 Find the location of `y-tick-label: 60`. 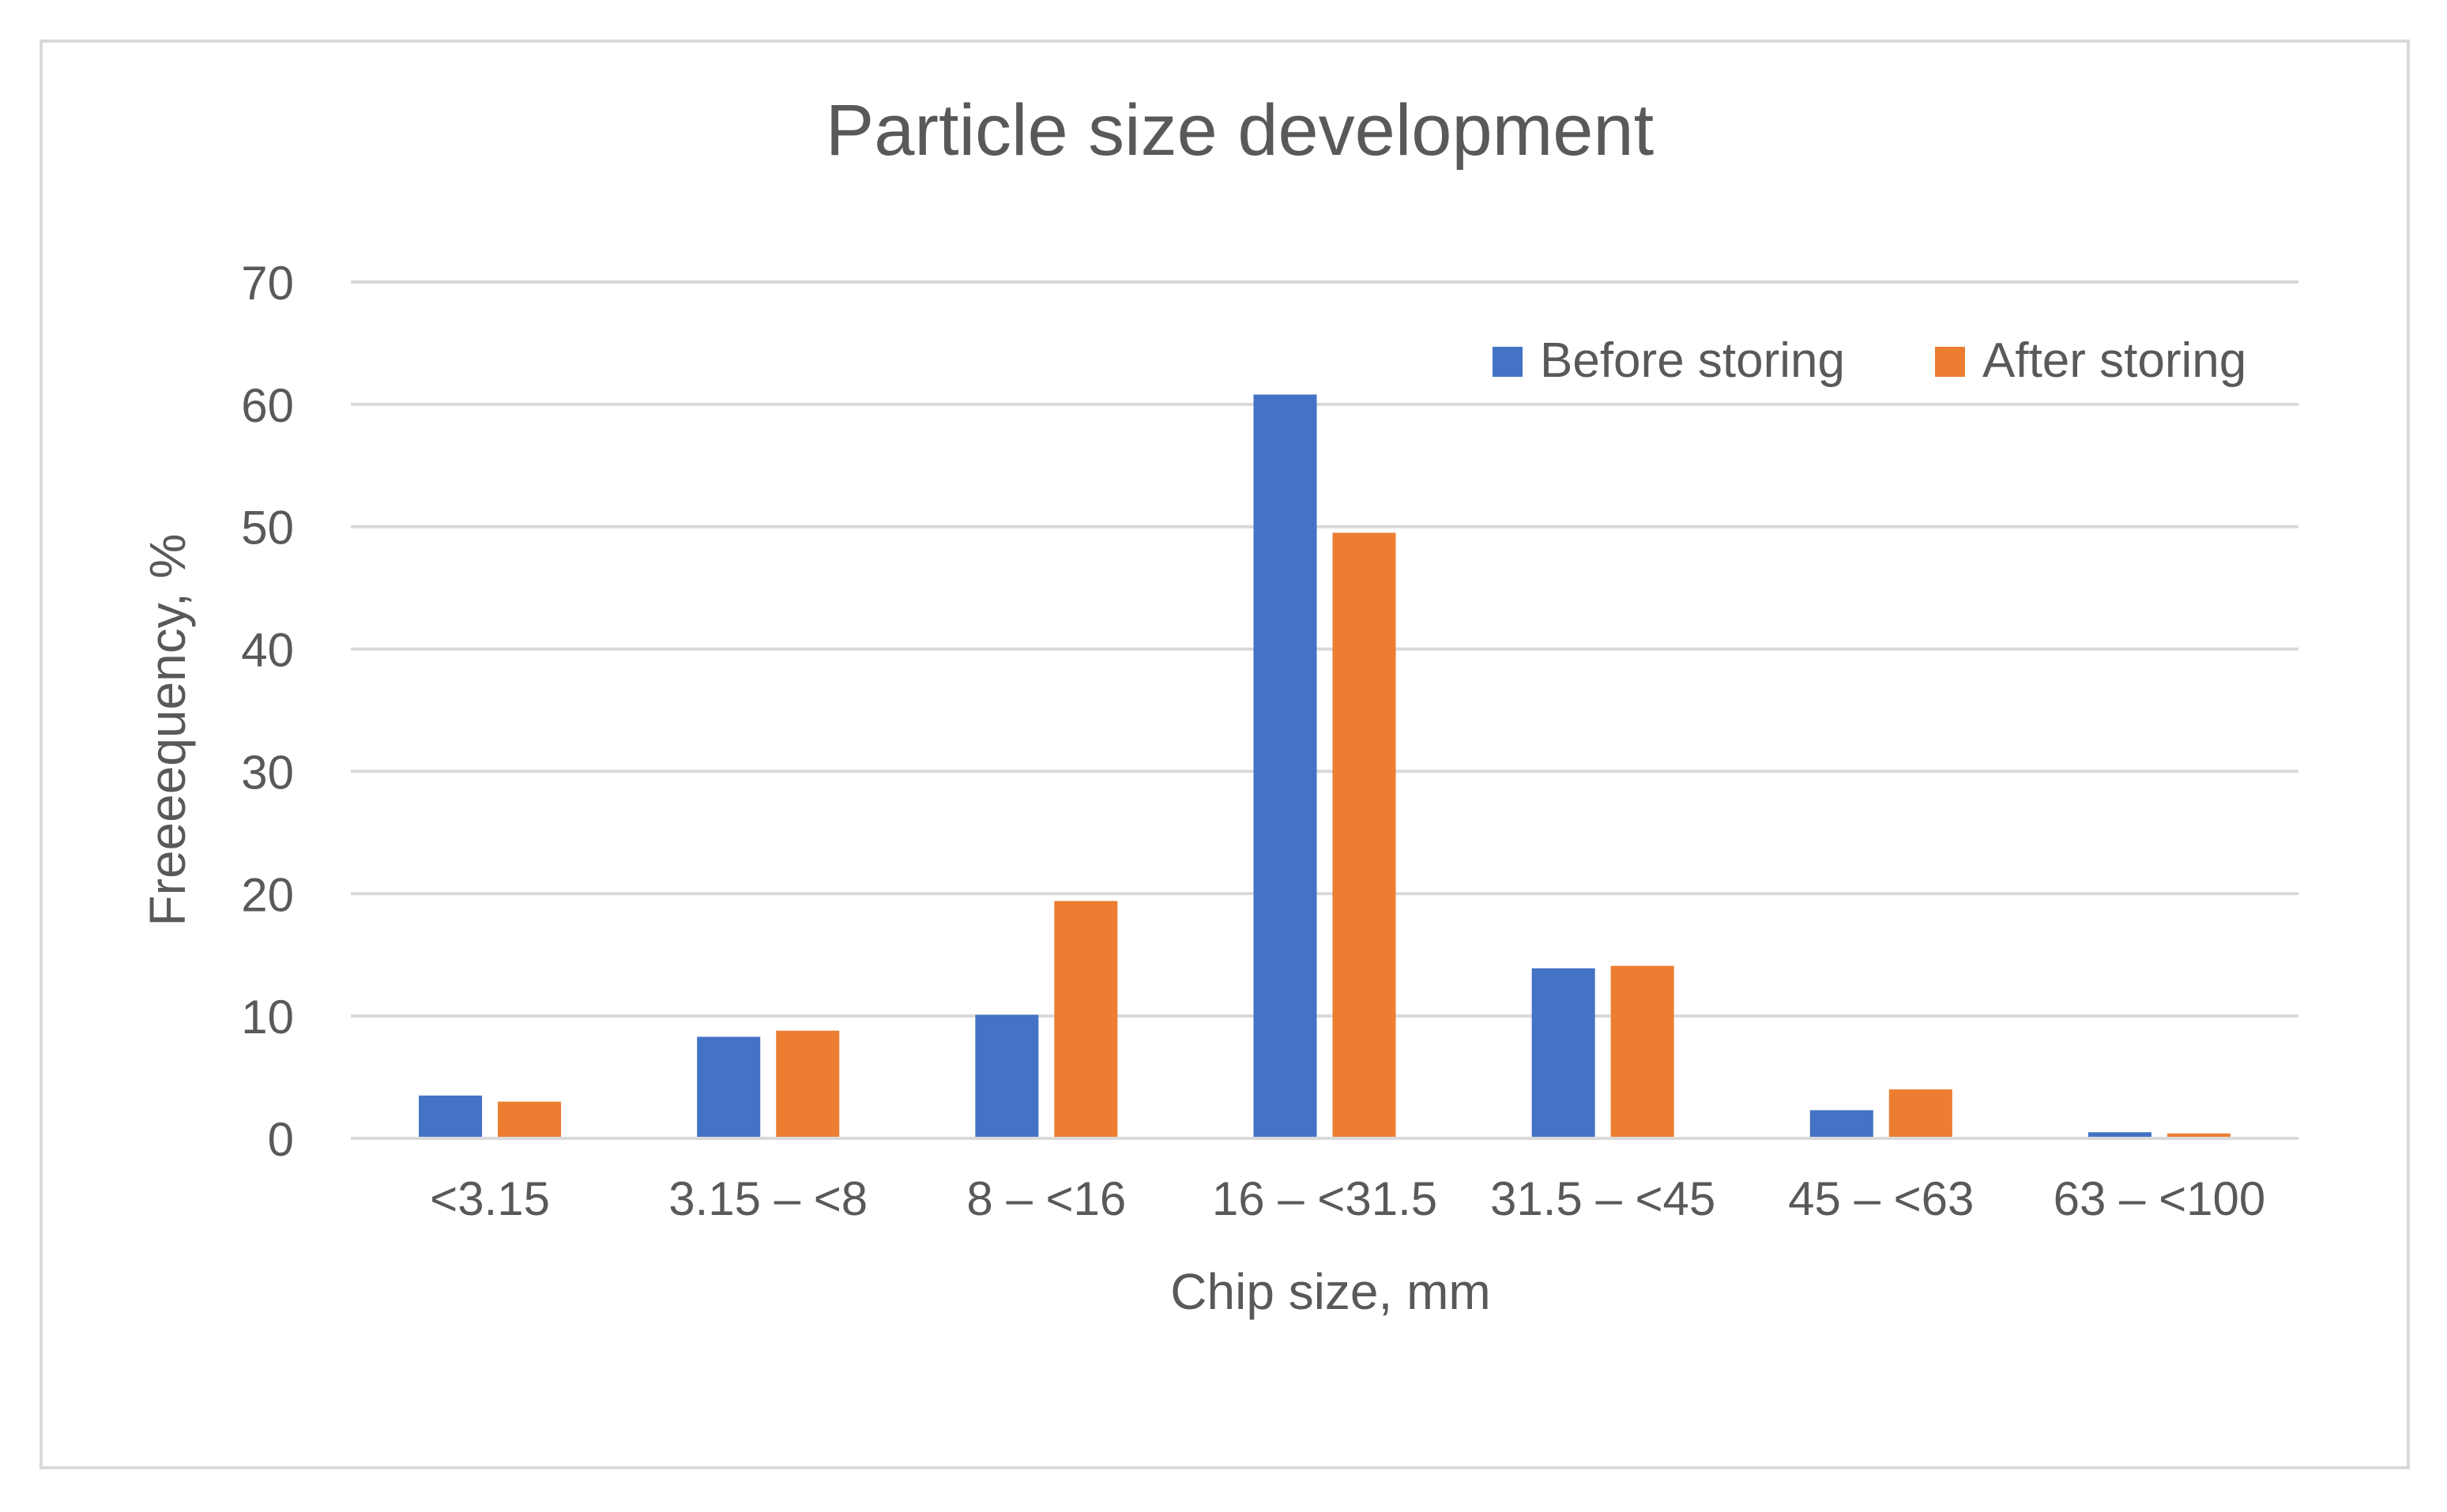

y-tick-label: 60 is located at coordinates (267, 405).